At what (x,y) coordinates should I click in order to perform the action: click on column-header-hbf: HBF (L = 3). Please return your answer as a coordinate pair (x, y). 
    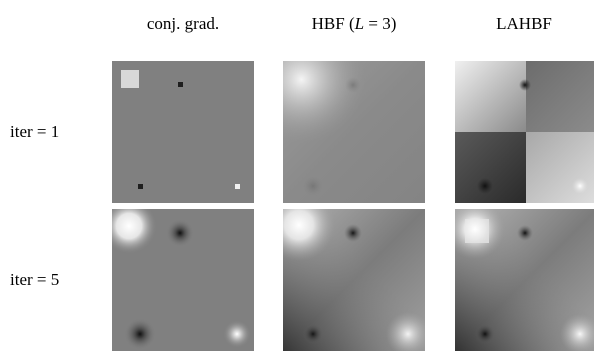
    Looking at the image, I should click on (354, 24).